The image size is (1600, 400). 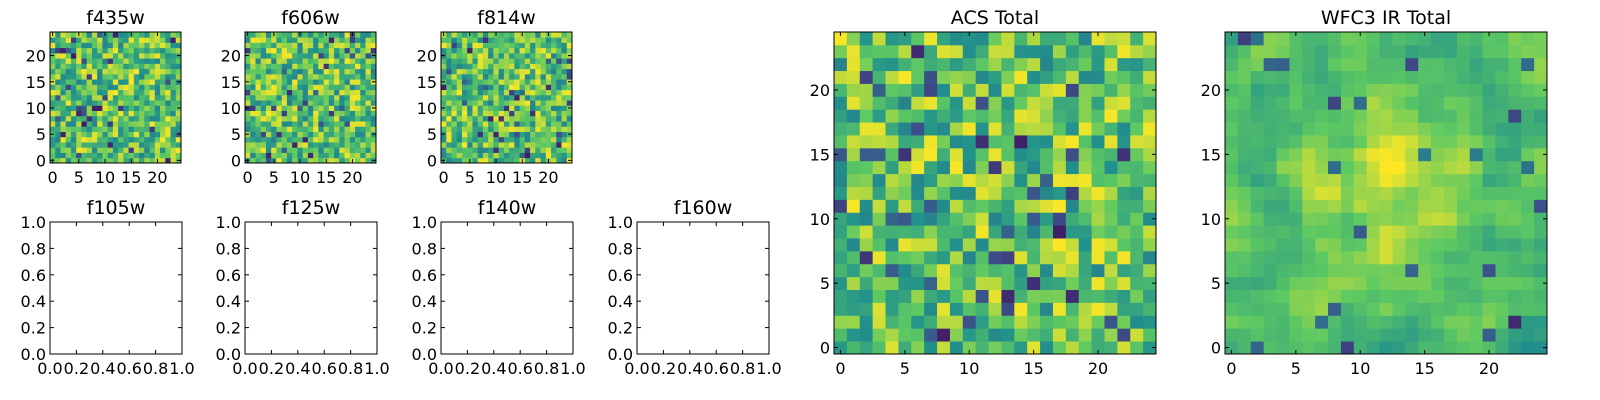 What do you see at coordinates (1489, 368) in the screenshot?
I see `x-tick-label: 20` at bounding box center [1489, 368].